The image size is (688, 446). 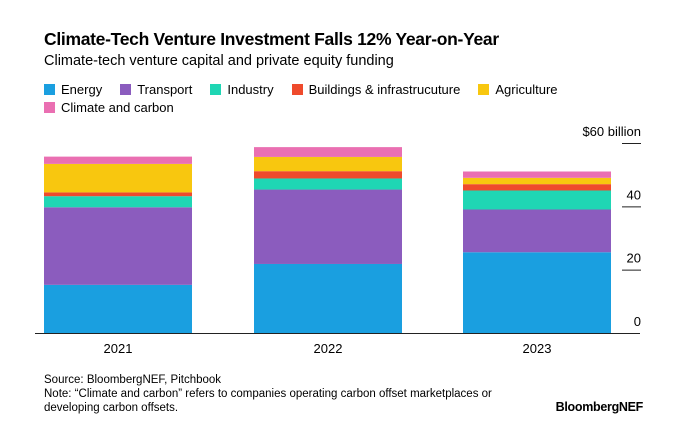 I want to click on legend-item: Agriculture, so click(x=518, y=89).